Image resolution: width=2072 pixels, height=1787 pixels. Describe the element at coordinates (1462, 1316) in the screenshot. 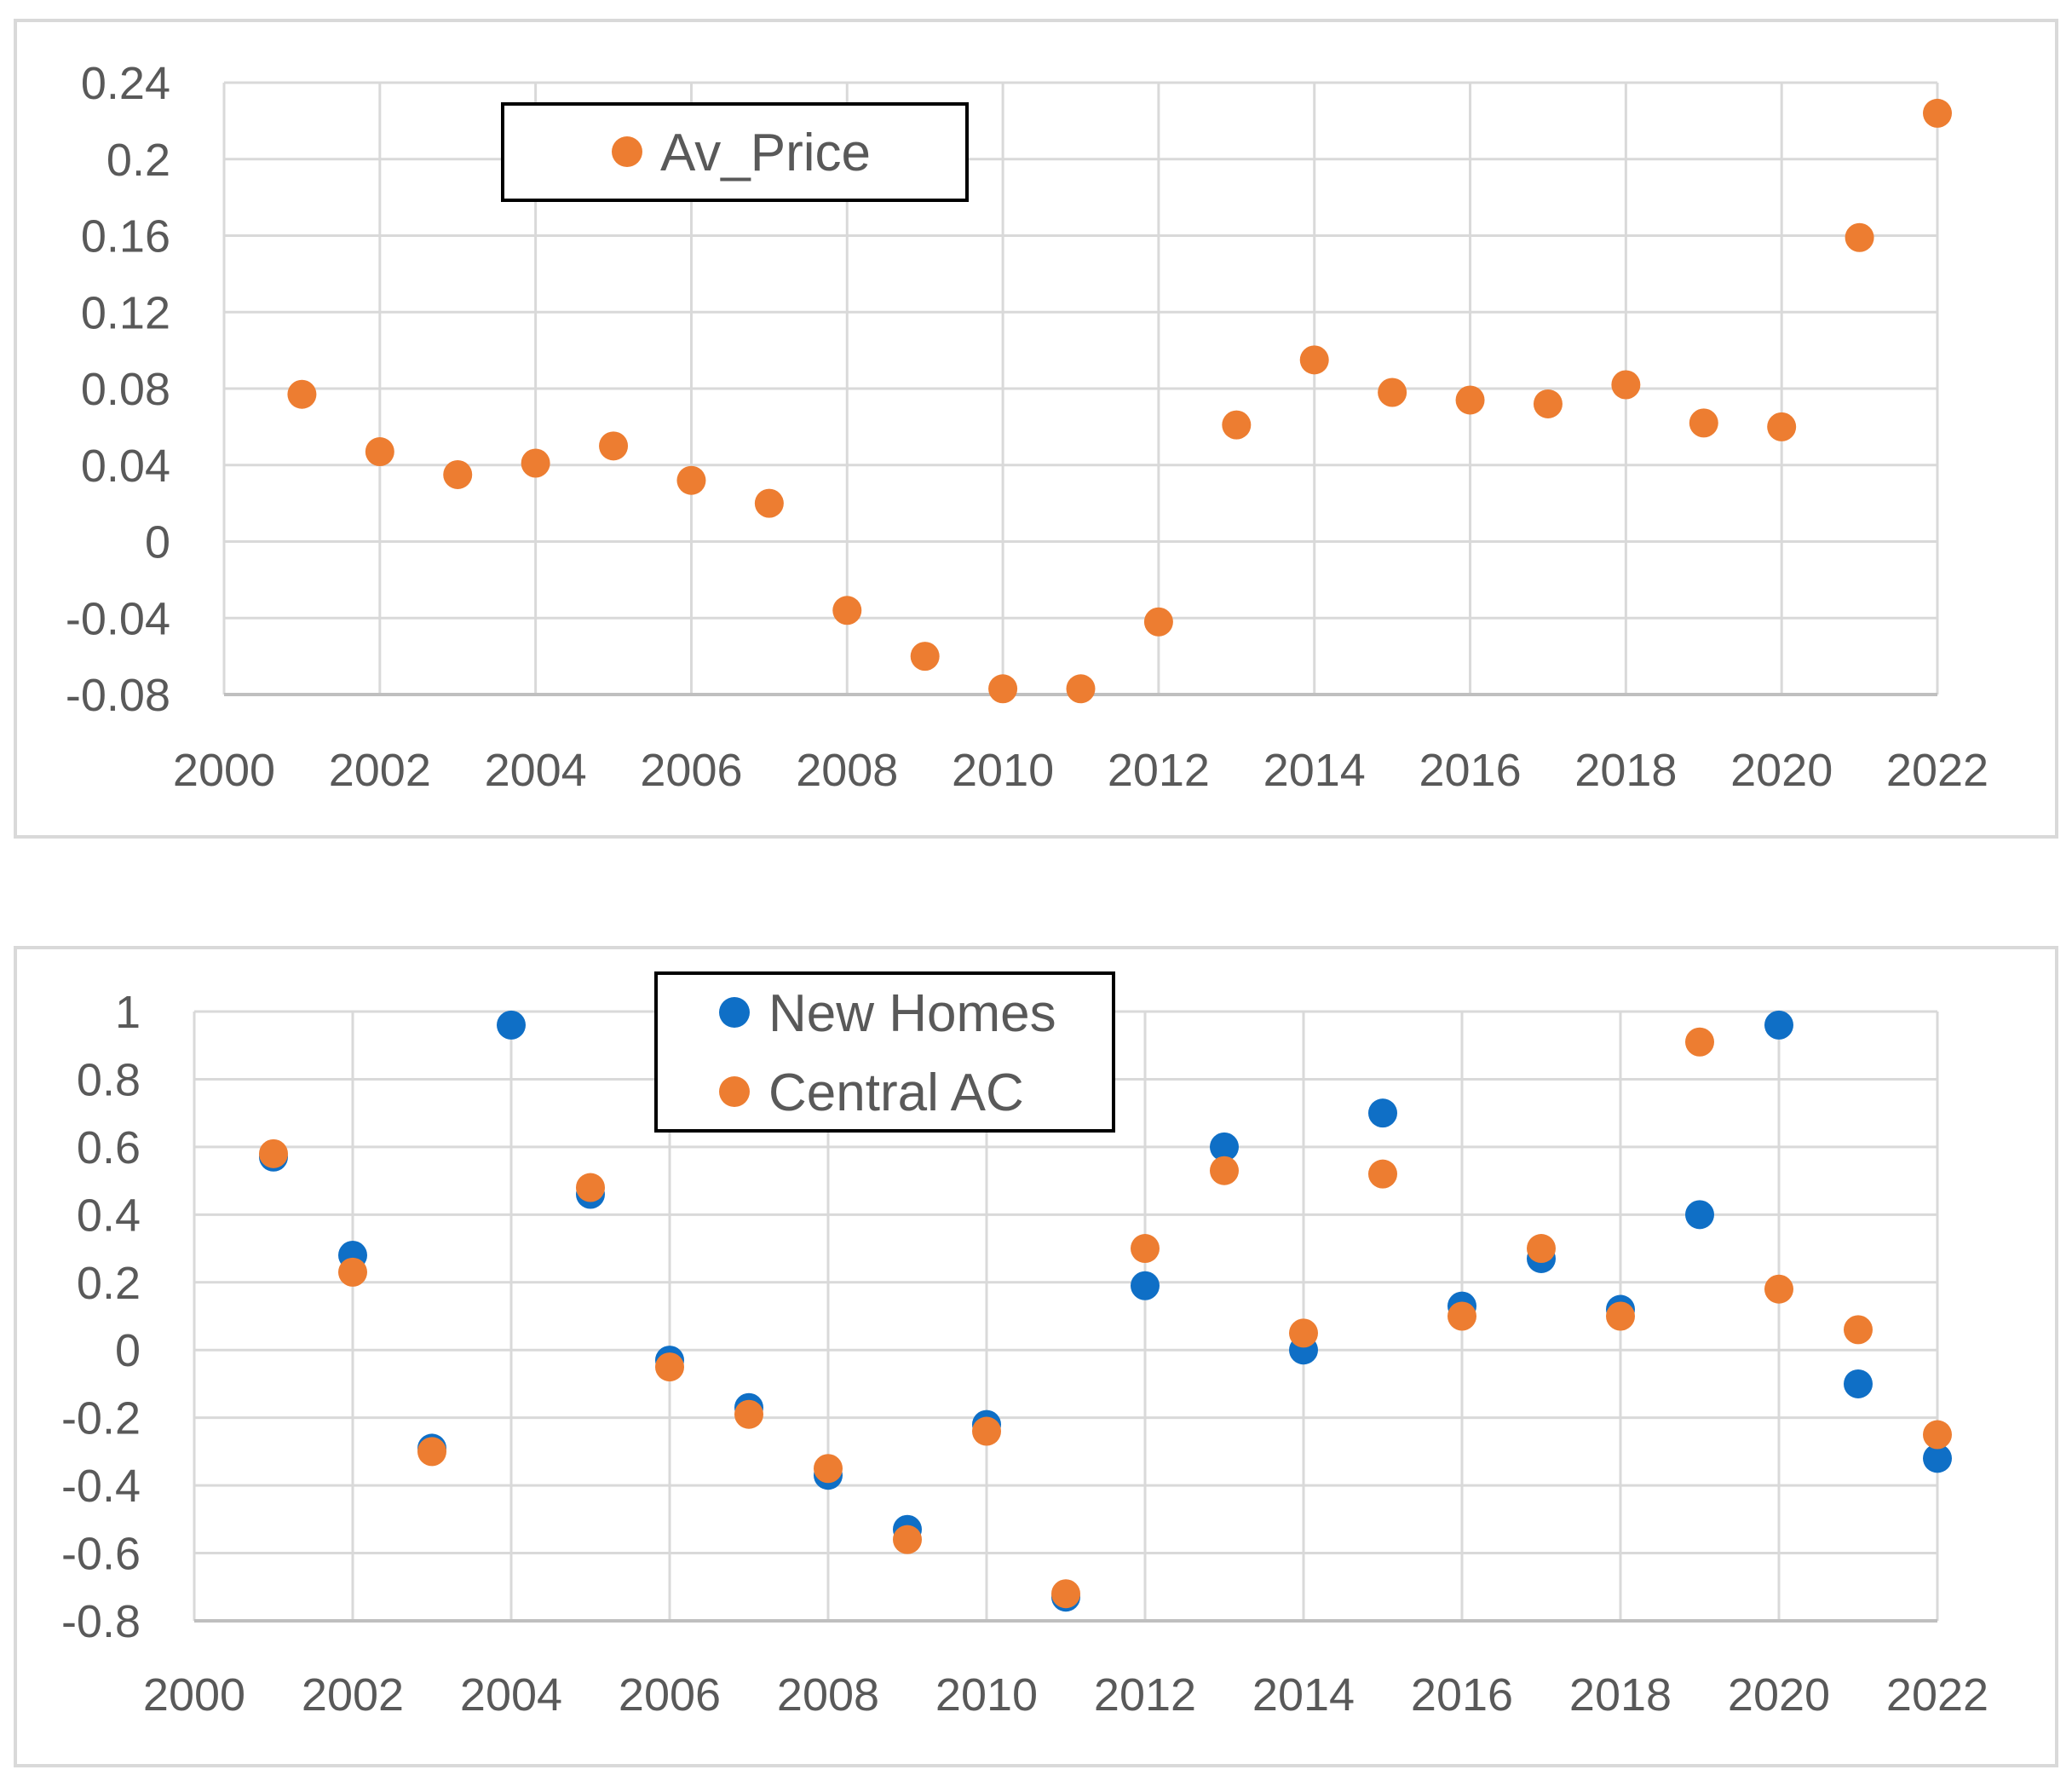

I see `data-point-central-ac-2016` at that location.